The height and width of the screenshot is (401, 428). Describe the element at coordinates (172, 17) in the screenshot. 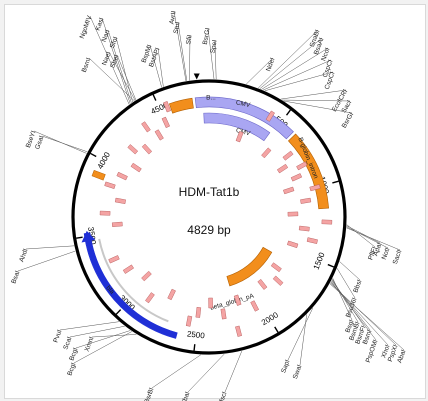

I see `restriction-site-label: AvrII` at that location.